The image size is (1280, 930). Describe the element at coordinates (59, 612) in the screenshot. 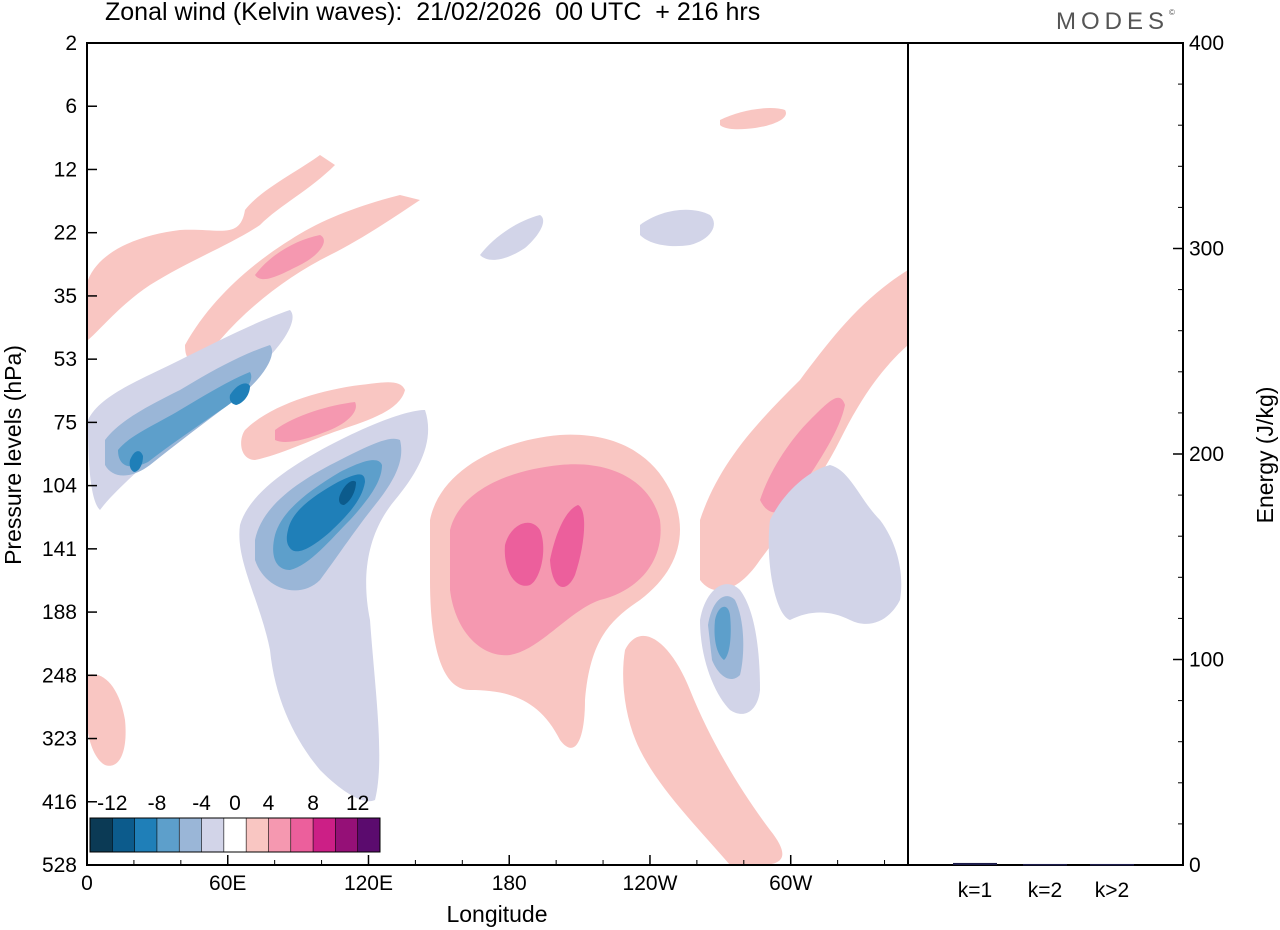

I see `y-tick-label: 188` at that location.